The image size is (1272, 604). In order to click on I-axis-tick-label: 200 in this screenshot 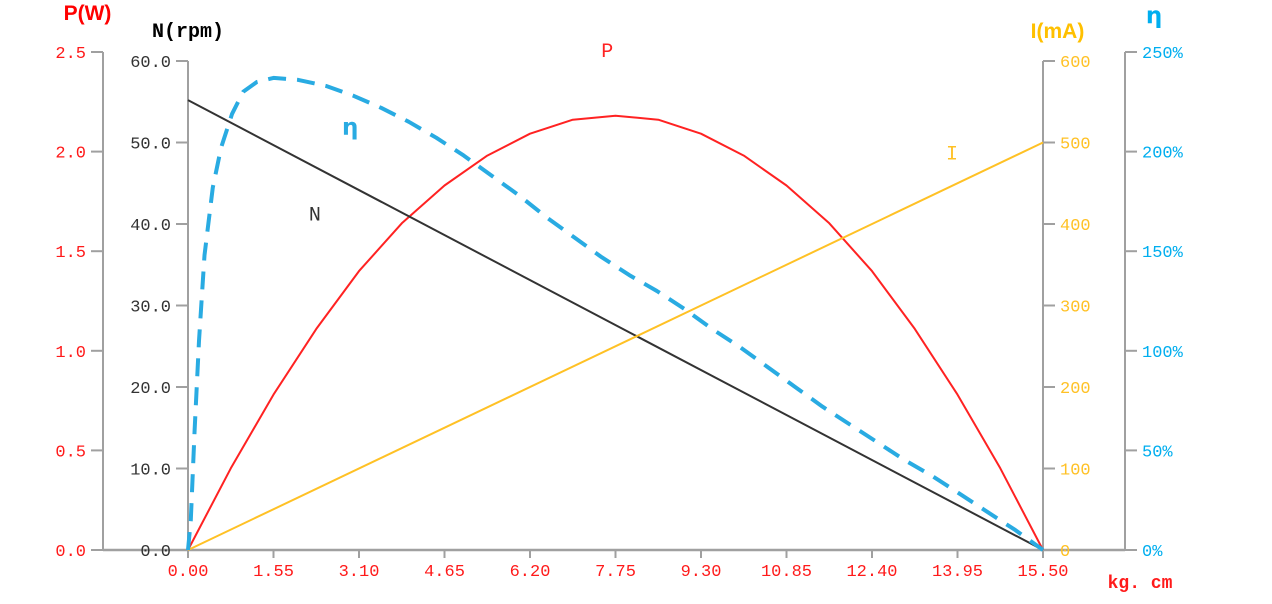, I will do `click(1075, 389)`.